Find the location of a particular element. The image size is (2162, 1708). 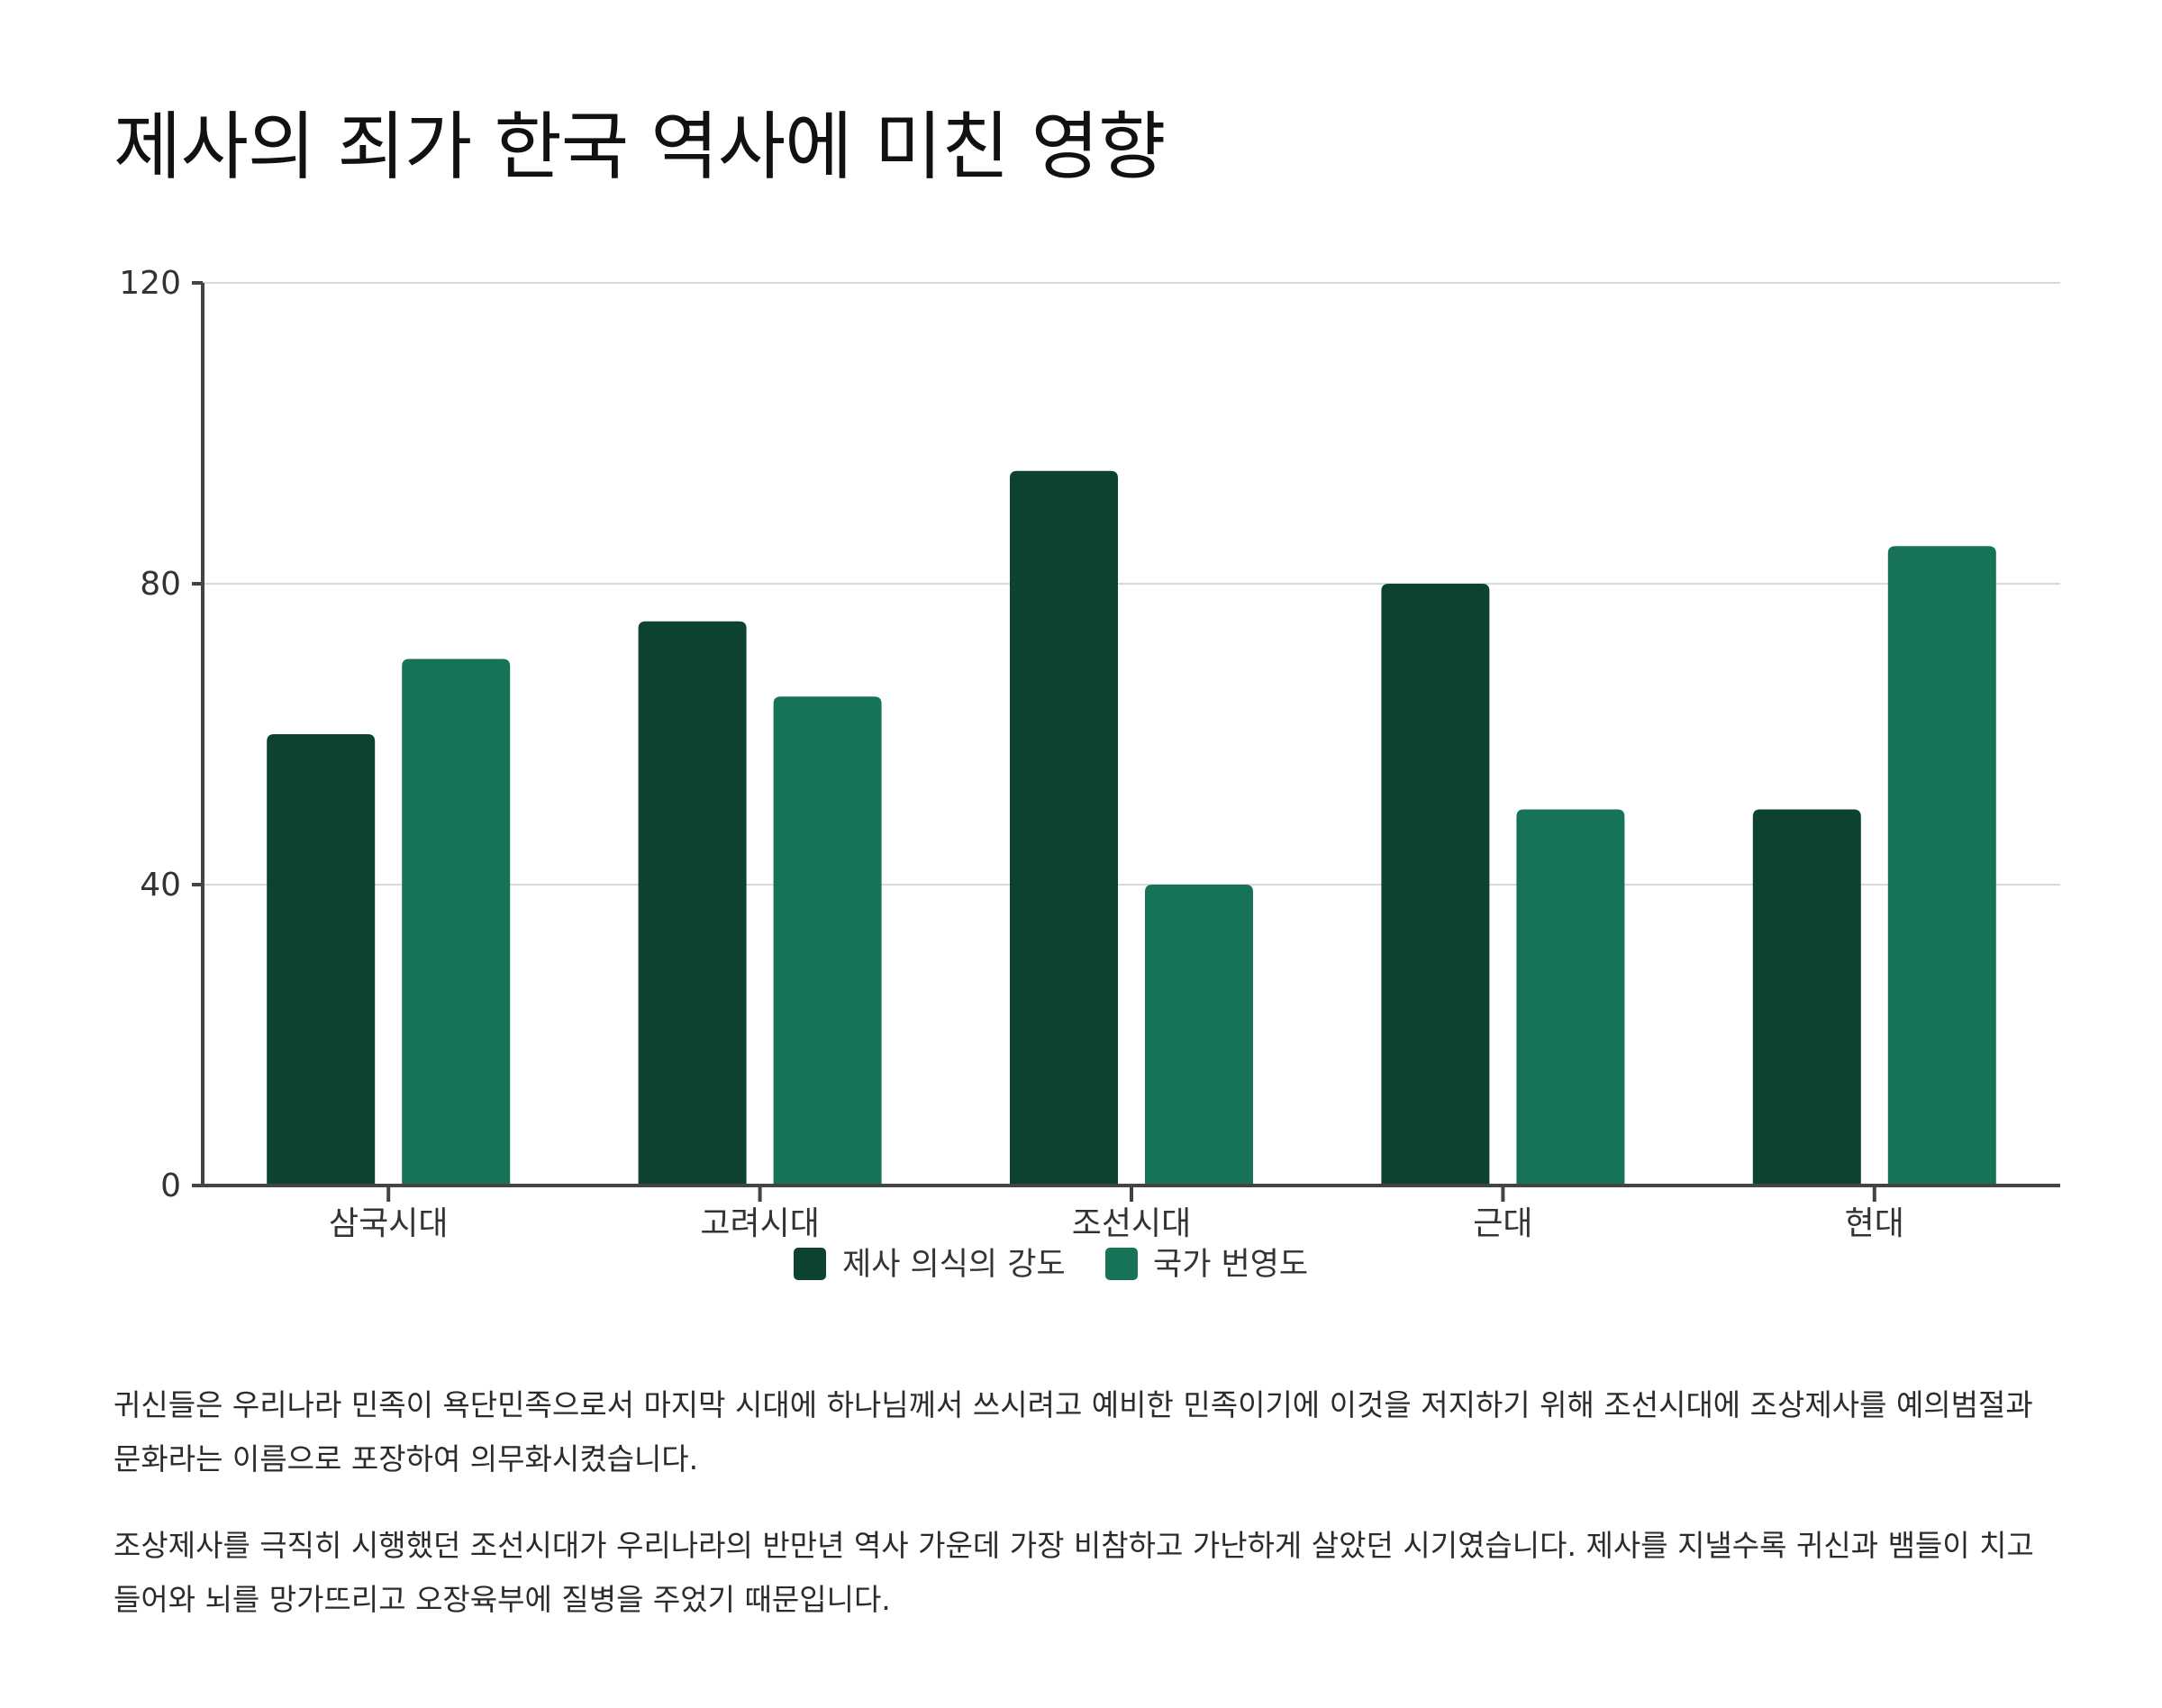

y-tick-label: 40 is located at coordinates (160, 885).